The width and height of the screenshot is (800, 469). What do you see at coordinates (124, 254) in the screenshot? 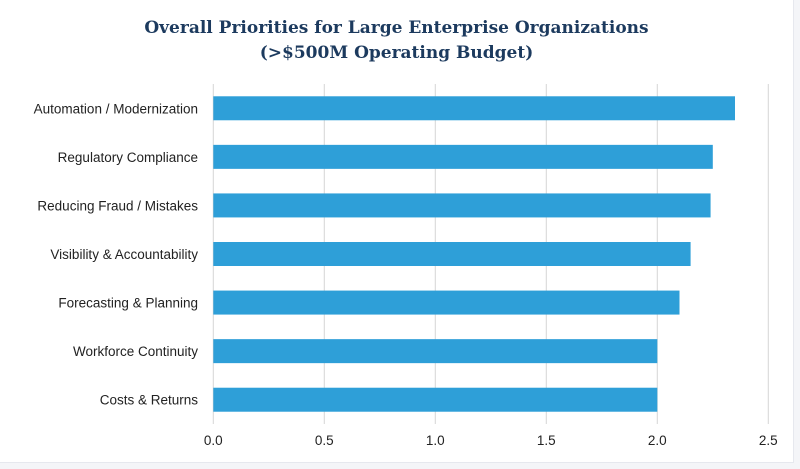
I see `category-label: Visibility & Accountability` at bounding box center [124, 254].